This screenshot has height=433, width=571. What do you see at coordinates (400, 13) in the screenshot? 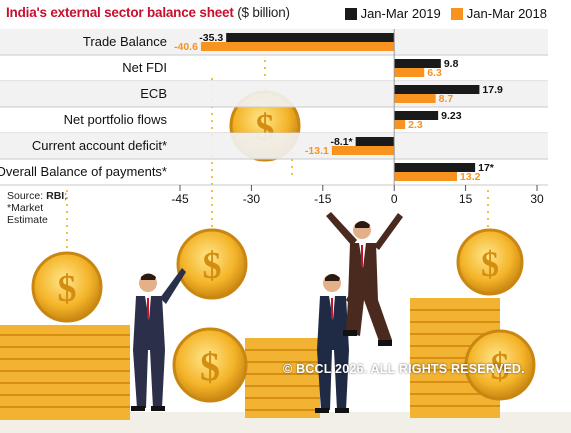
I see `legend-label-2019: Jan-Mar 2019` at bounding box center [400, 13].